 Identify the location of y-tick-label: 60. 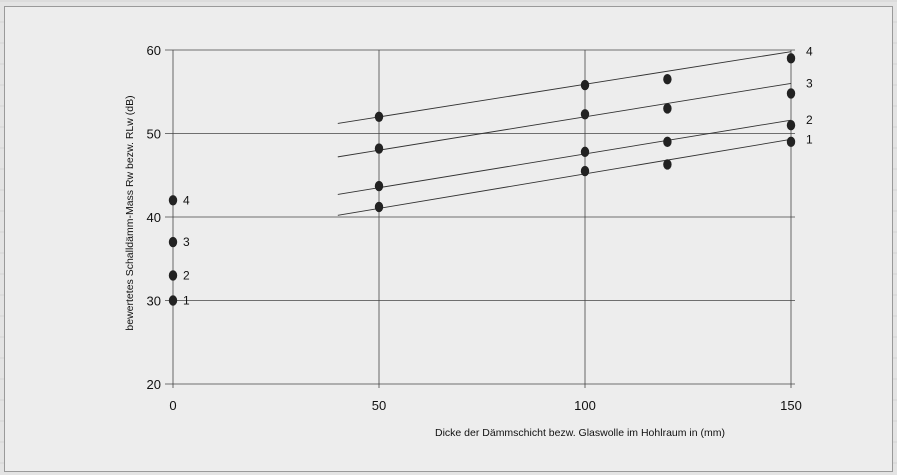
(154, 50).